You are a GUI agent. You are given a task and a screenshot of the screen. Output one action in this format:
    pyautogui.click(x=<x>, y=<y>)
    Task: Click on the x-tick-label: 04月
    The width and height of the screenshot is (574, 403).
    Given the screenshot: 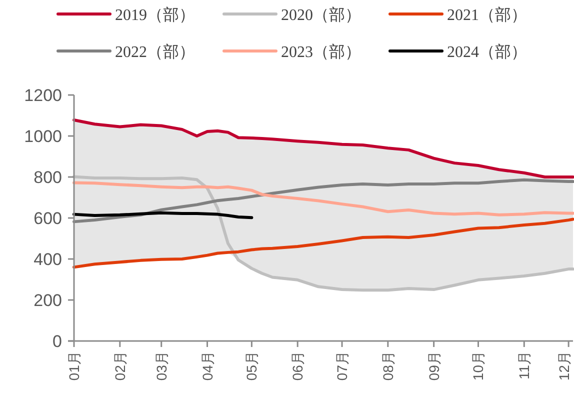 What is the action you would take?
    pyautogui.click(x=207, y=366)
    